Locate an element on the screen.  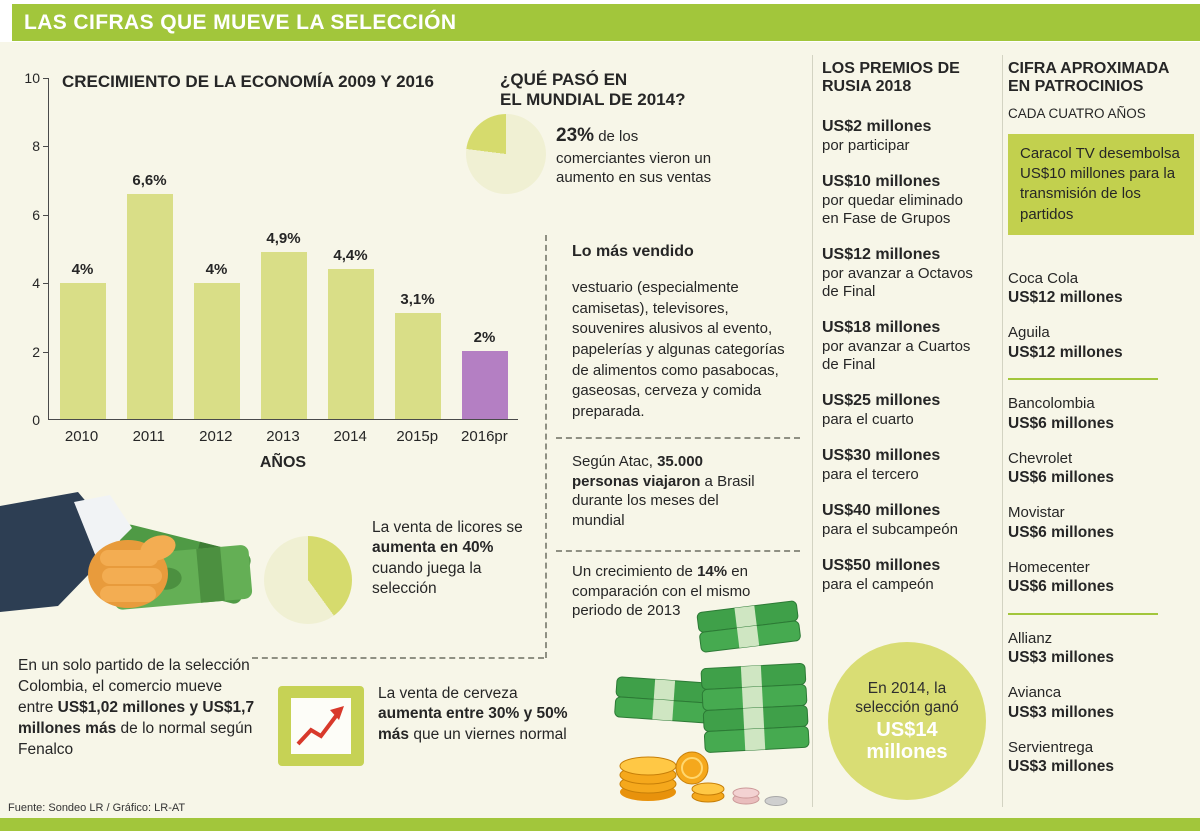
prize-item: US$50 millones para el campeón is located at coordinates (898, 575).